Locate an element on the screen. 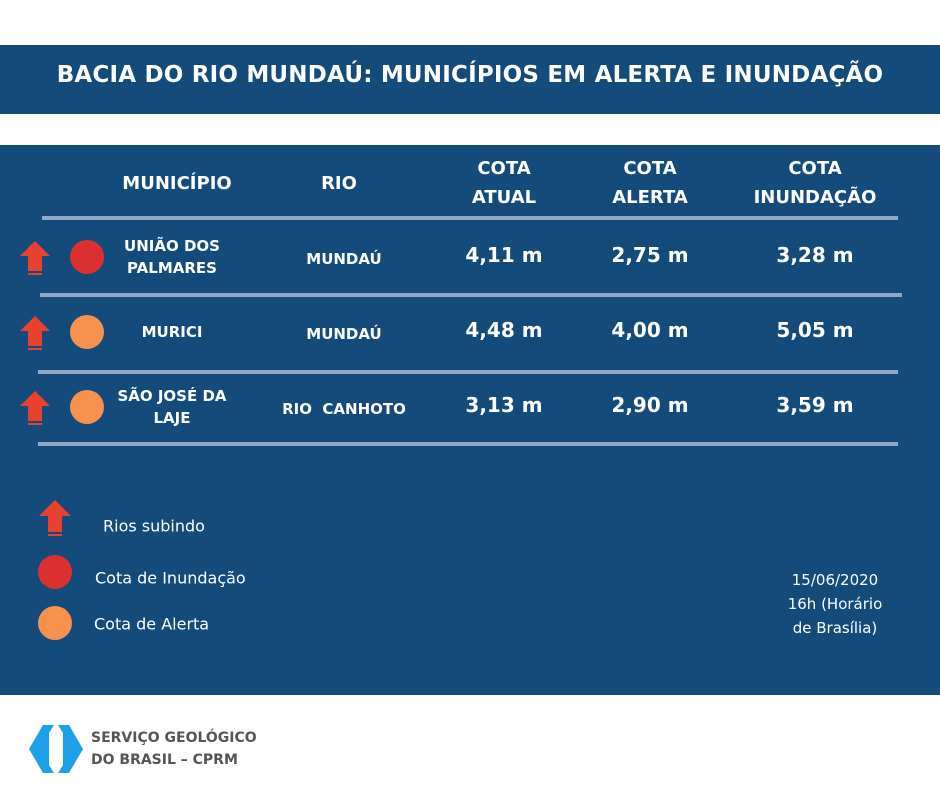  municipio-name: MURICI is located at coordinates (172, 332).